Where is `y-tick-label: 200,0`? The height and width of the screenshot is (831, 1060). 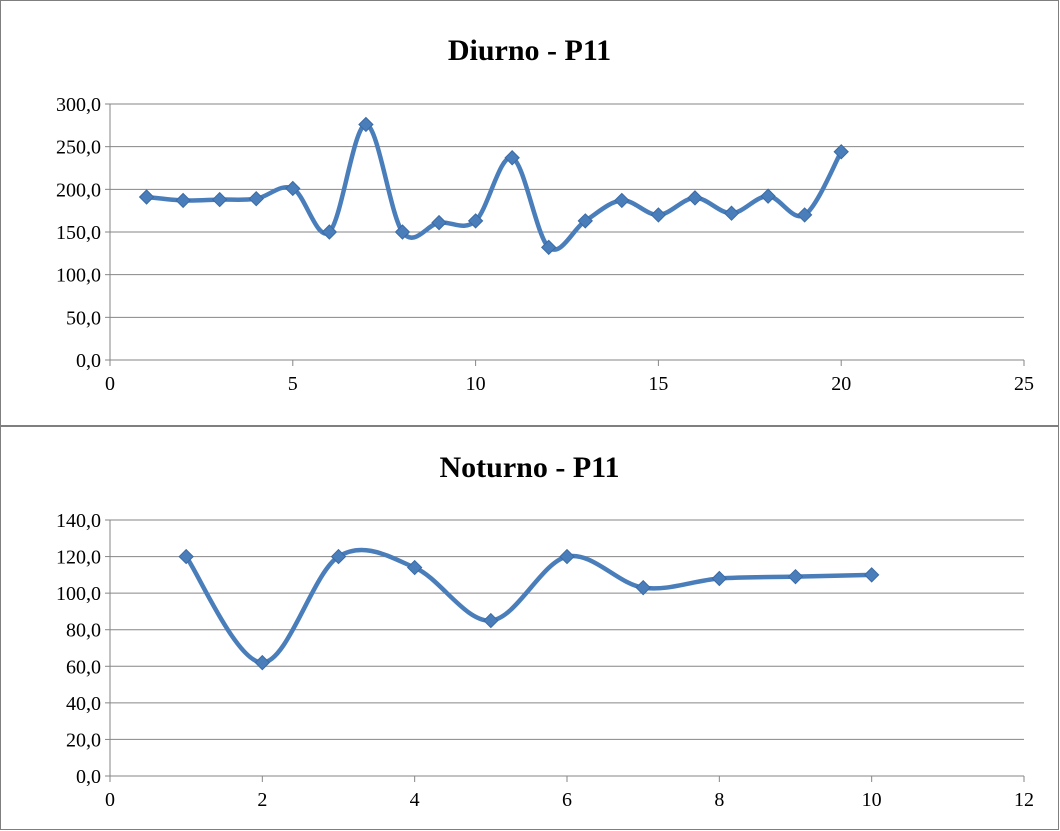 y-tick-label: 200,0 is located at coordinates (78, 190).